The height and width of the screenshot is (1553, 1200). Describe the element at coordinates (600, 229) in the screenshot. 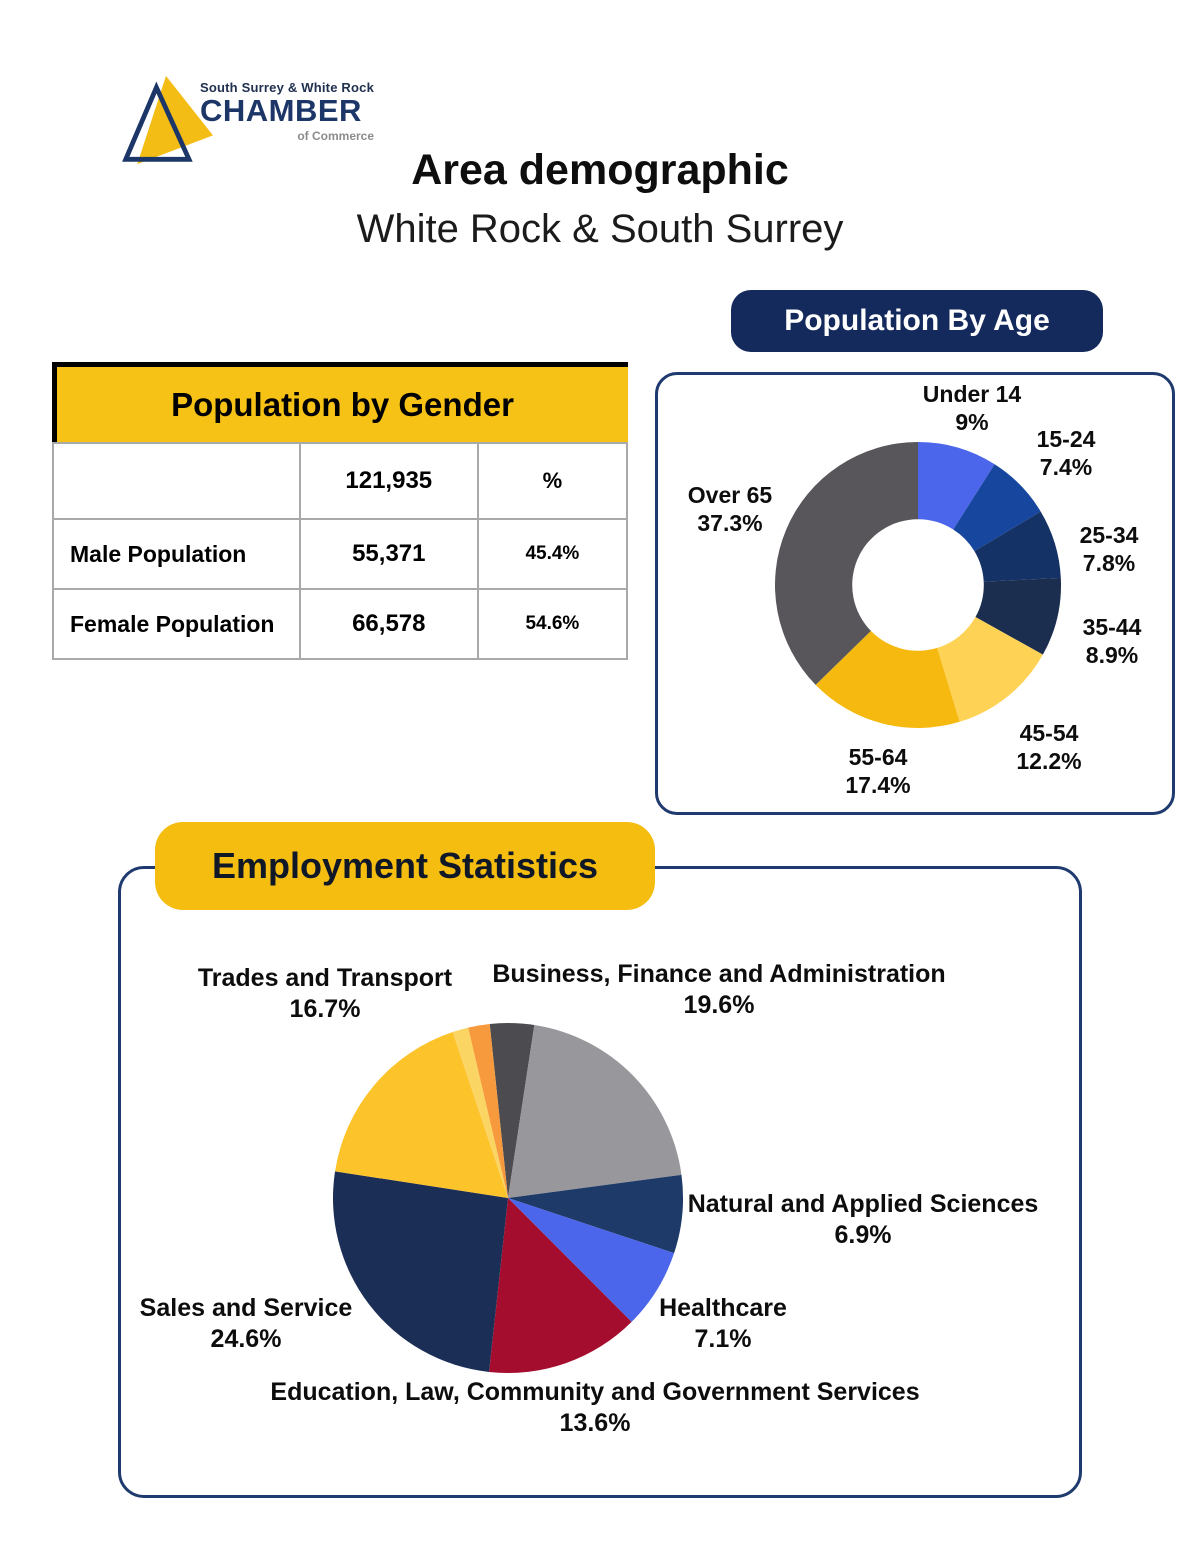

I see `page-subtitle: White Rock & South Surrey` at that location.